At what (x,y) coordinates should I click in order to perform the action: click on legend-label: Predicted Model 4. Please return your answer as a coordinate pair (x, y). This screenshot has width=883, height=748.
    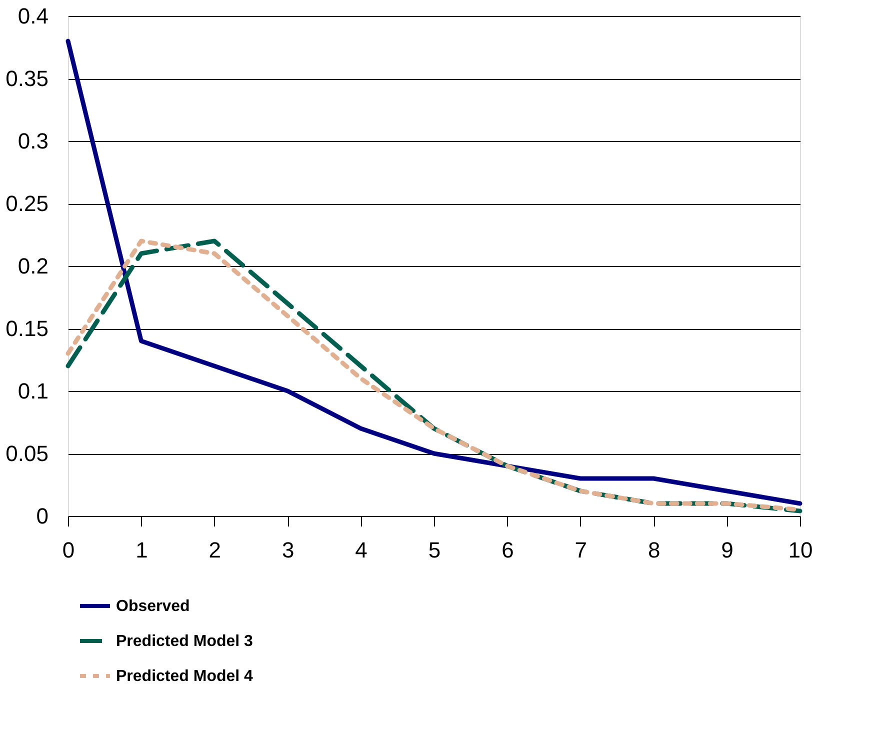
    Looking at the image, I should click on (185, 676).